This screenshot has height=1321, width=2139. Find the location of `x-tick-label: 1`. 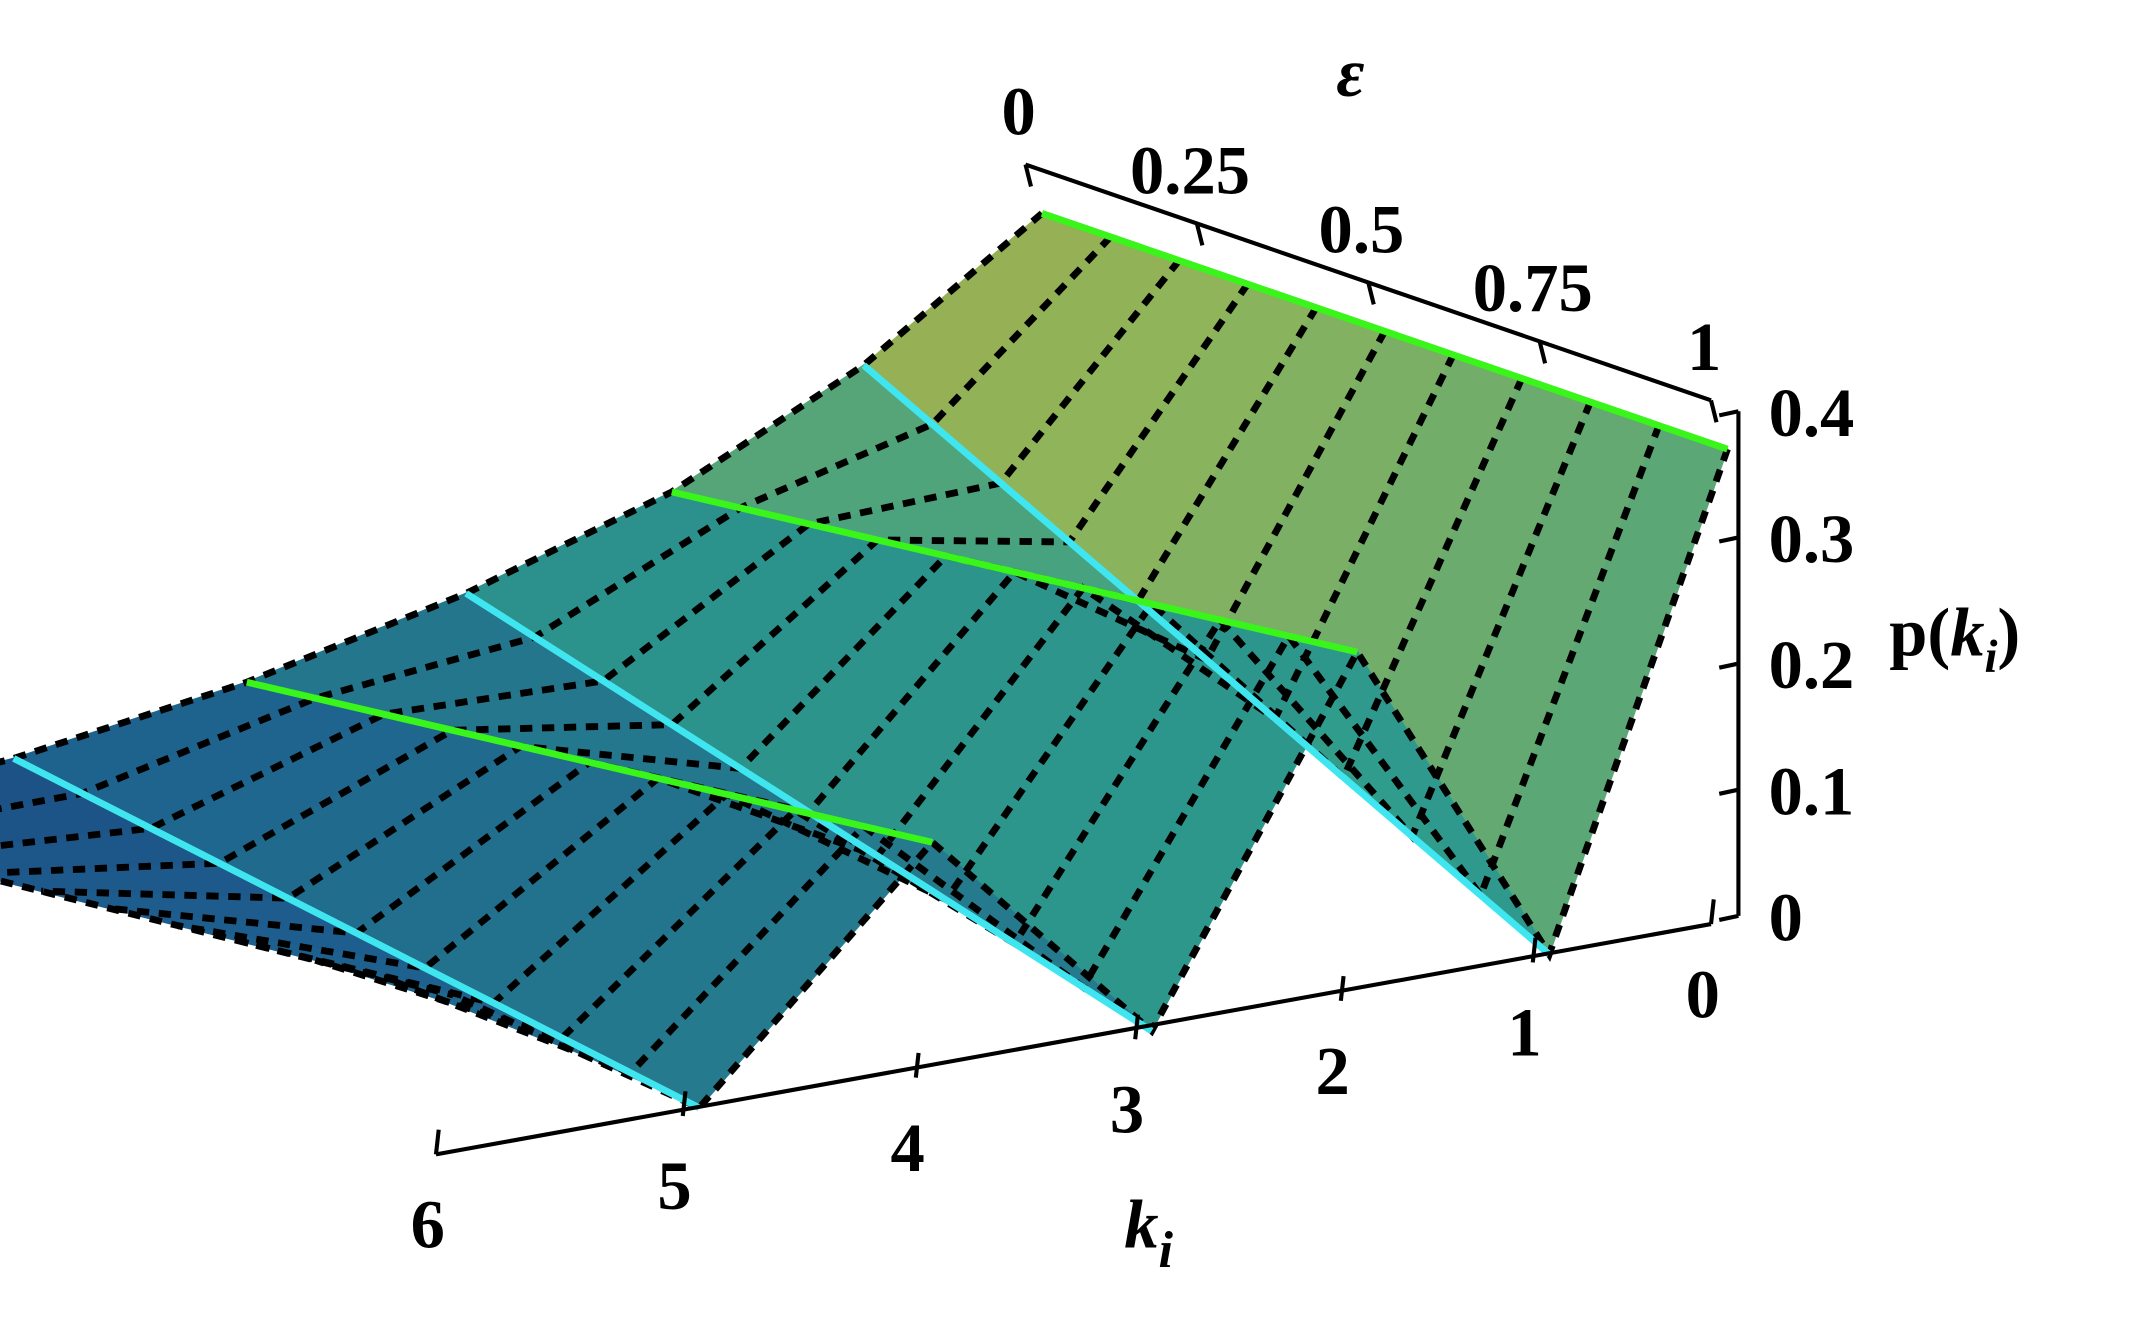

x-tick-label: 1 is located at coordinates (1524, 1033).